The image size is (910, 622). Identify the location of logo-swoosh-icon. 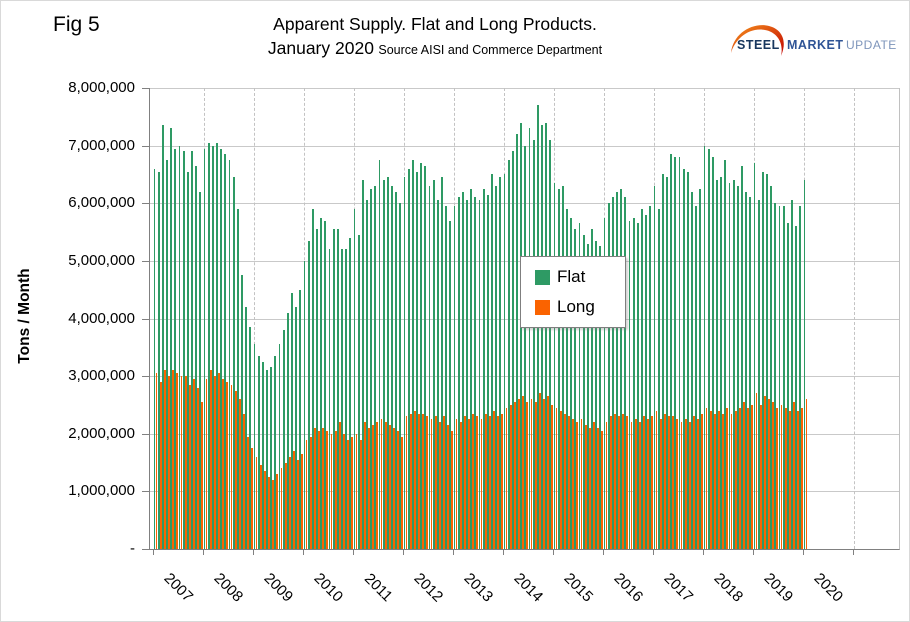
(757, 40).